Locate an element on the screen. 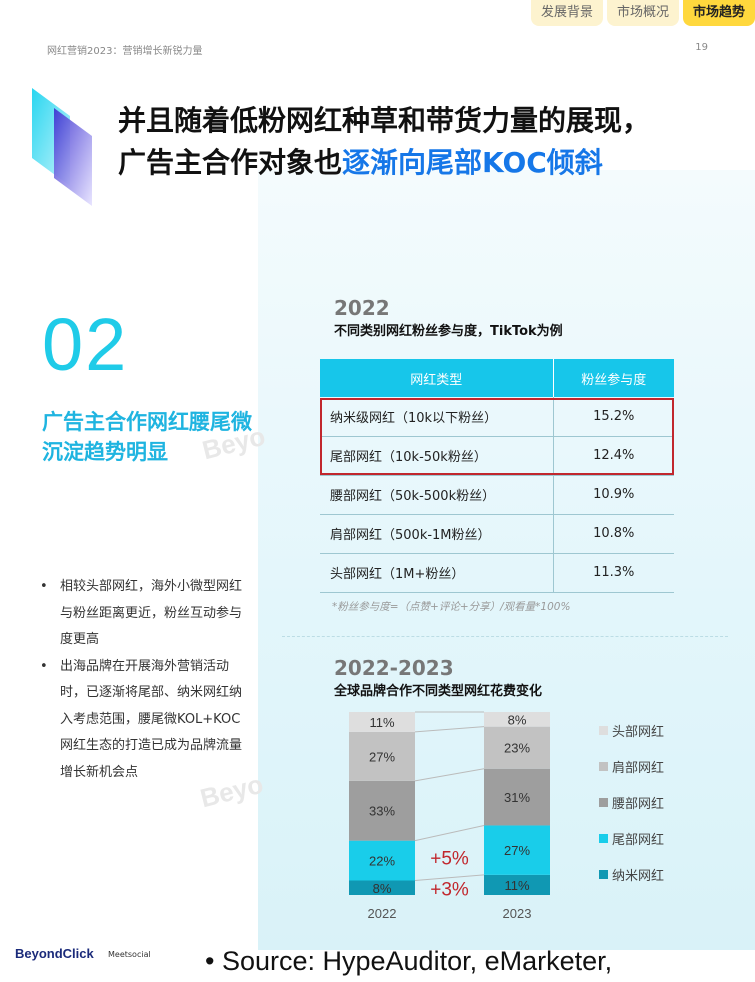 The height and width of the screenshot is (982, 755). influencer-type-cell: 尾部网红（10k-50k粉丝） is located at coordinates (437, 456).